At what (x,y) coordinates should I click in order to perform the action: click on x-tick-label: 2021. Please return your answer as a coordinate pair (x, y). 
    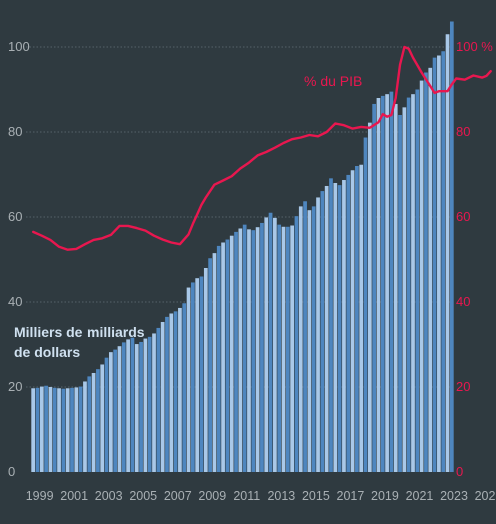
    Looking at the image, I should click on (420, 496).